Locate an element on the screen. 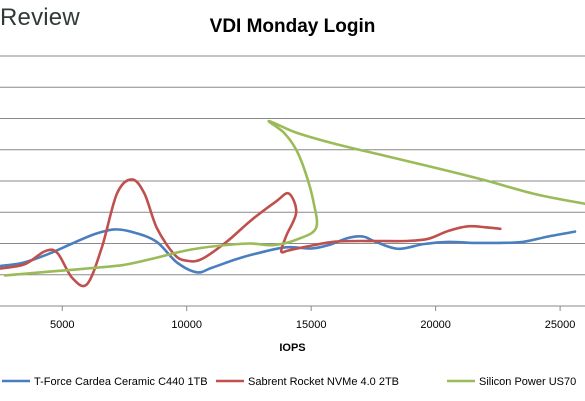 This screenshot has height=401, width=585. x-axis-label: IOPS is located at coordinates (292, 348).